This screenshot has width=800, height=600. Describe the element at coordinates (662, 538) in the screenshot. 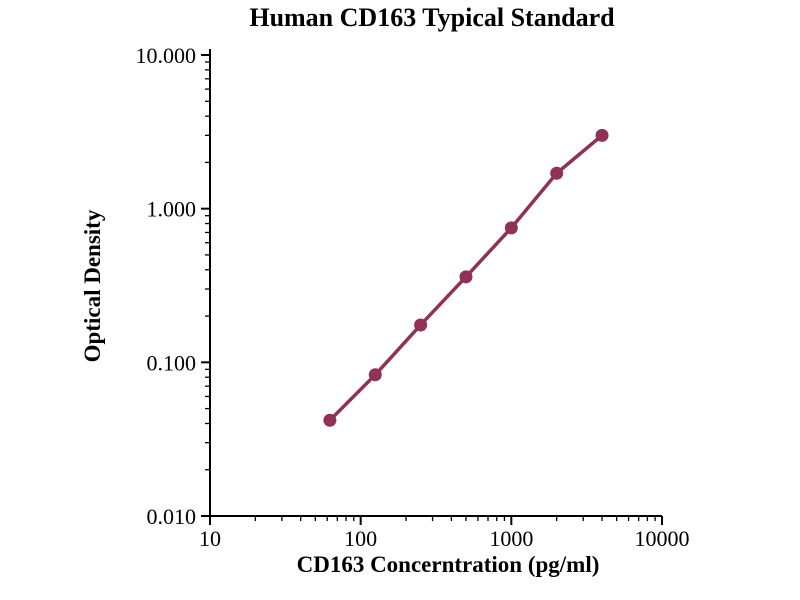

I see `x-tick-label: 10000` at that location.